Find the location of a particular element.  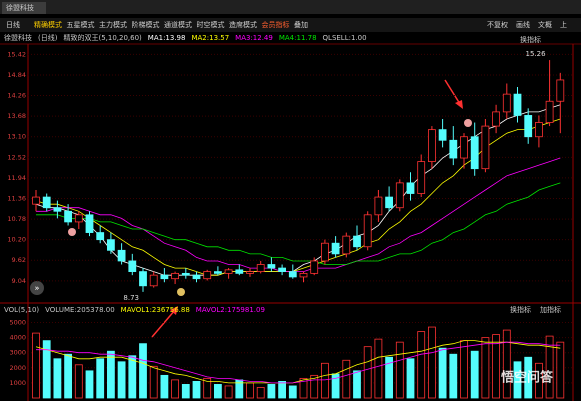

collapse-icon: » is located at coordinates (37, 288).